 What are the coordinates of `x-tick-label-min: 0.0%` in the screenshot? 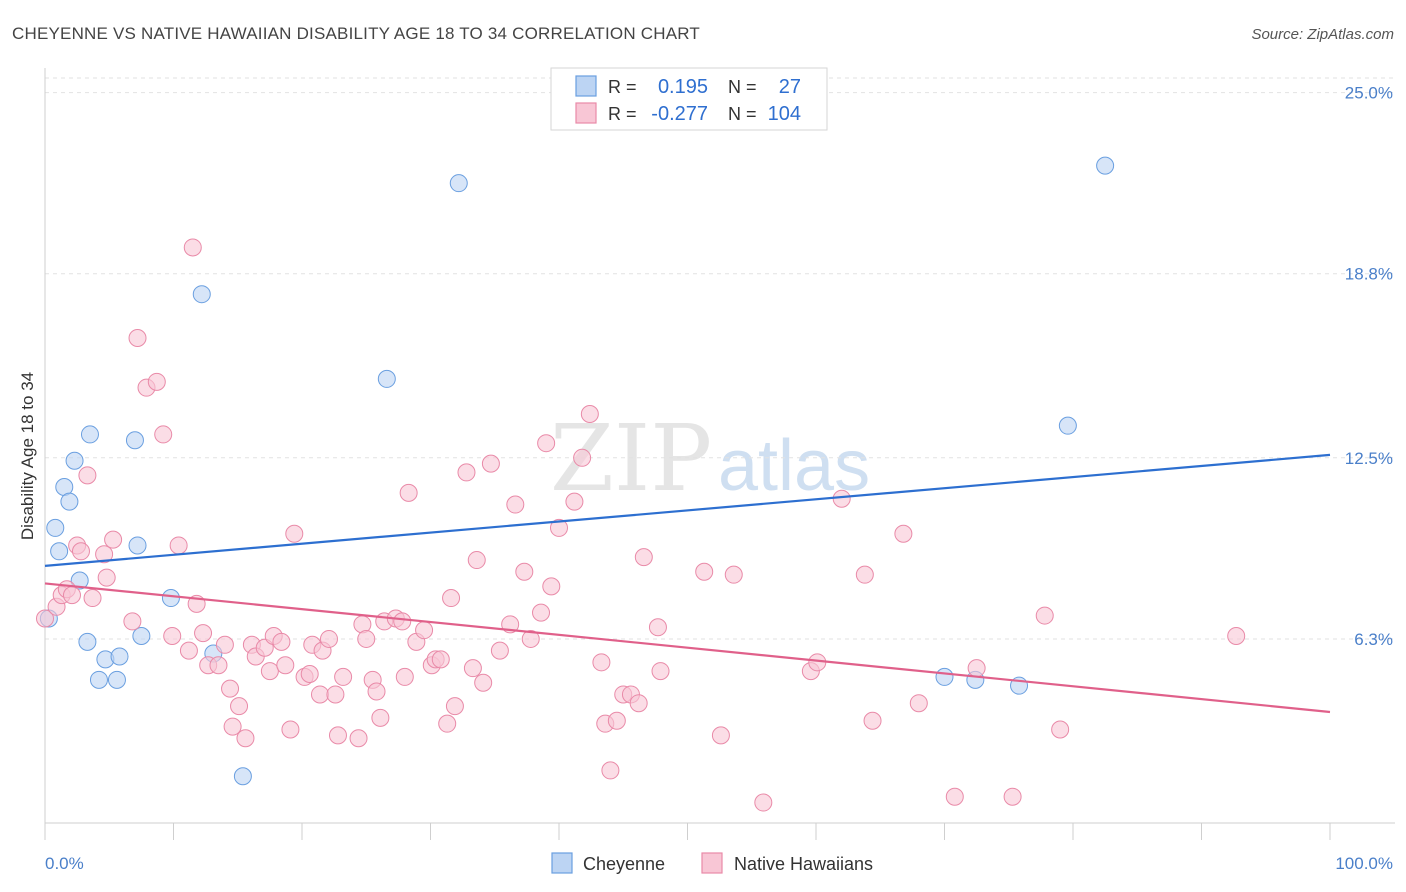 It's located at (64, 863).